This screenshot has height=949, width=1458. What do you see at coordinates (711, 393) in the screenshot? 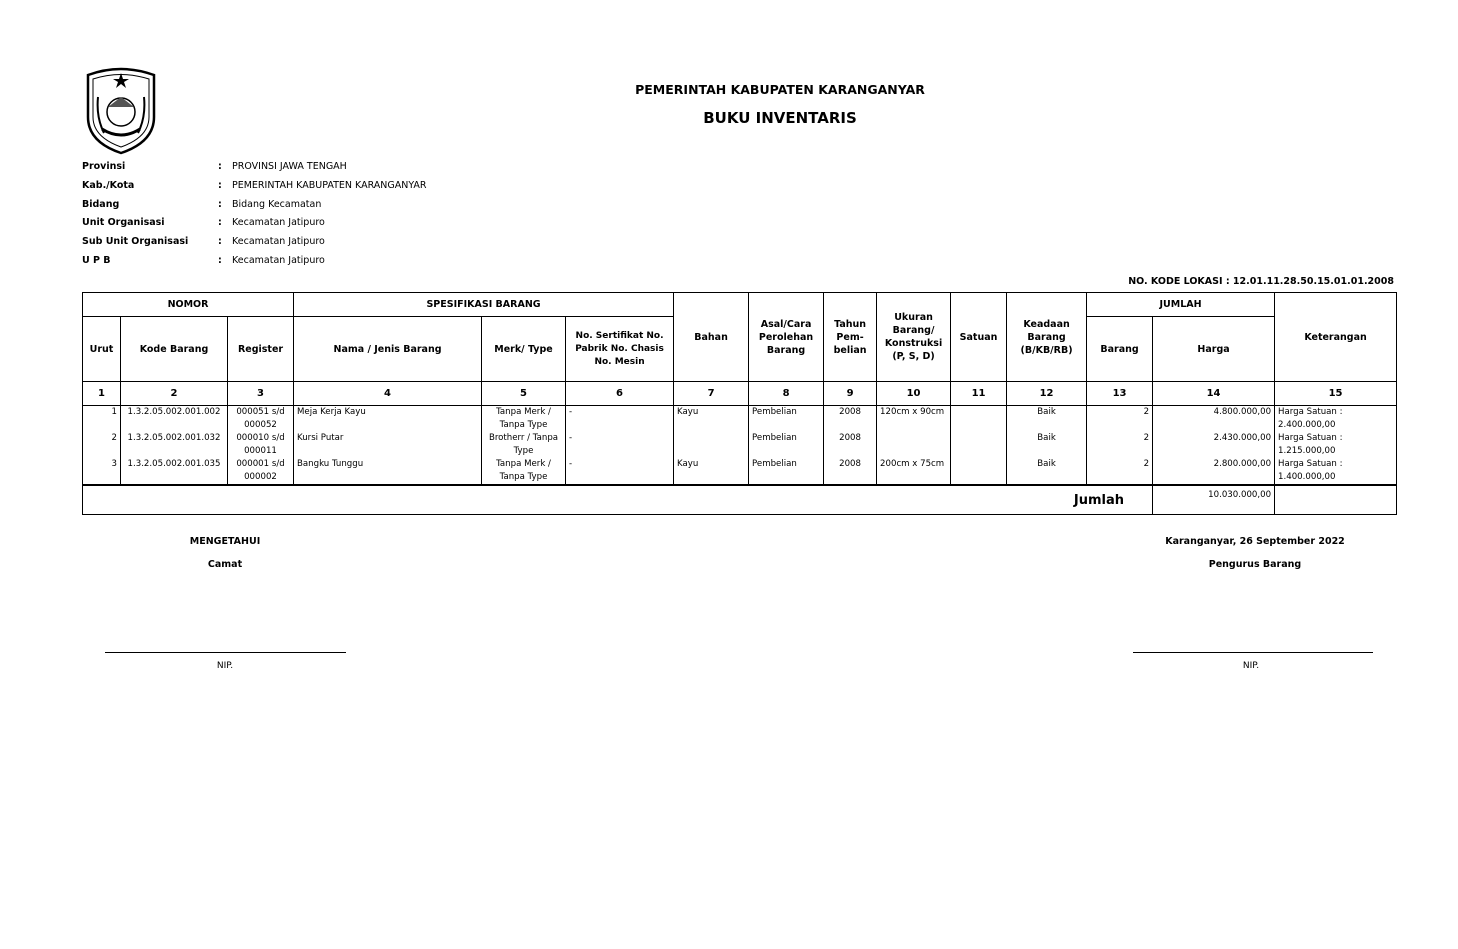
I see `column-number: 7` at bounding box center [711, 393].